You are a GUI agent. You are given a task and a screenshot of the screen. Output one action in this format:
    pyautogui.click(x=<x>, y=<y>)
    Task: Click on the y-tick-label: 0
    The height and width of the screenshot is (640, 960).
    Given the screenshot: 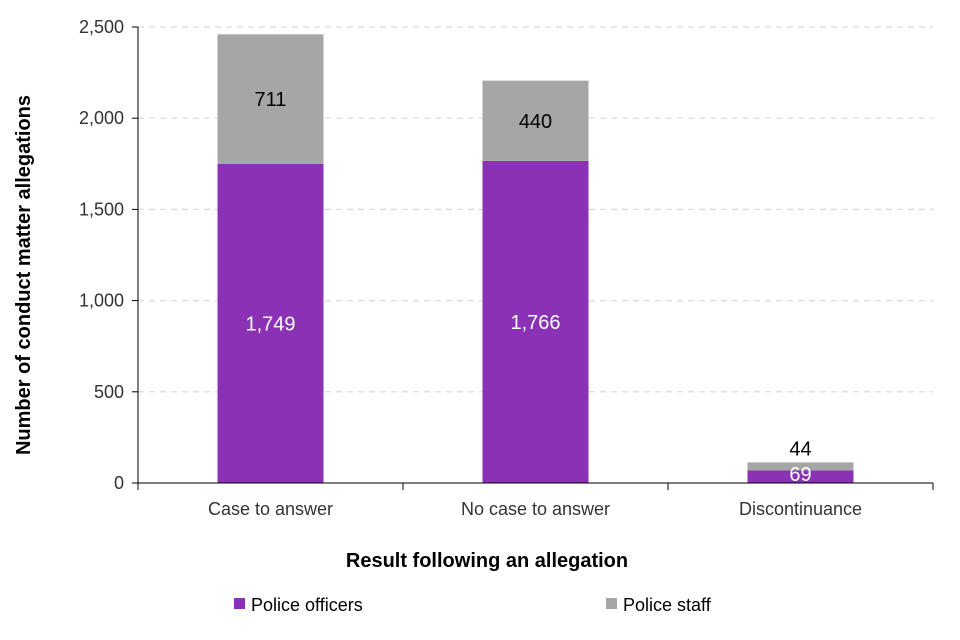 What is the action you would take?
    pyautogui.click(x=119, y=483)
    